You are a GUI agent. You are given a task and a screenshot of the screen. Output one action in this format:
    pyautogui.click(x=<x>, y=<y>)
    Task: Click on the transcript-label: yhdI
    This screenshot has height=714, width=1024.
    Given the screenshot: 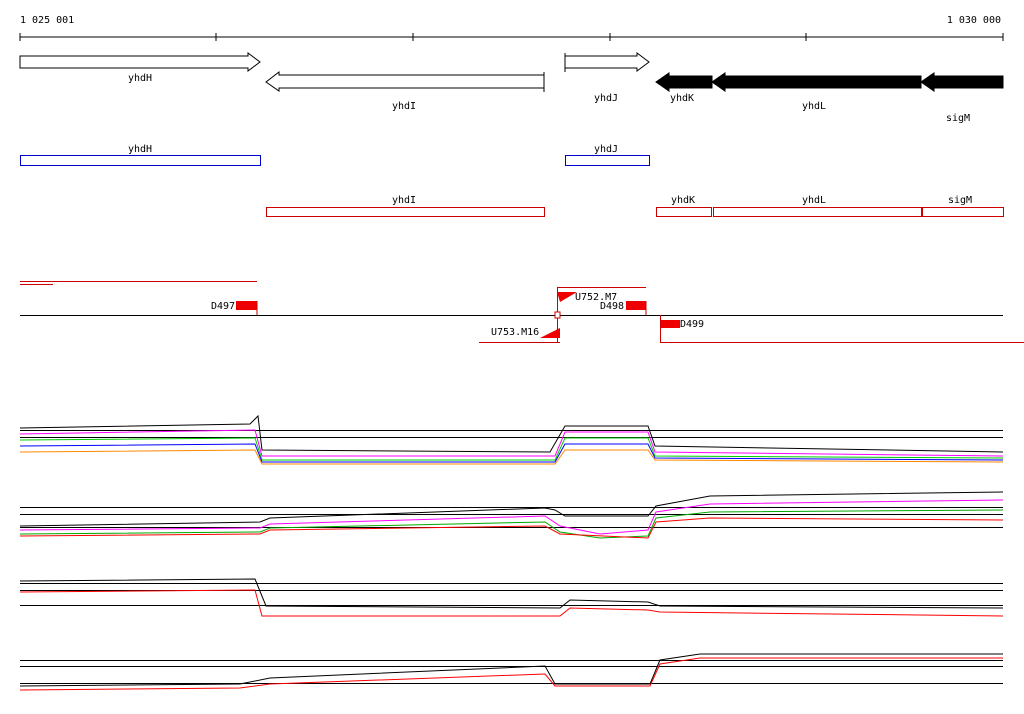 What is the action you would take?
    pyautogui.click(x=404, y=200)
    